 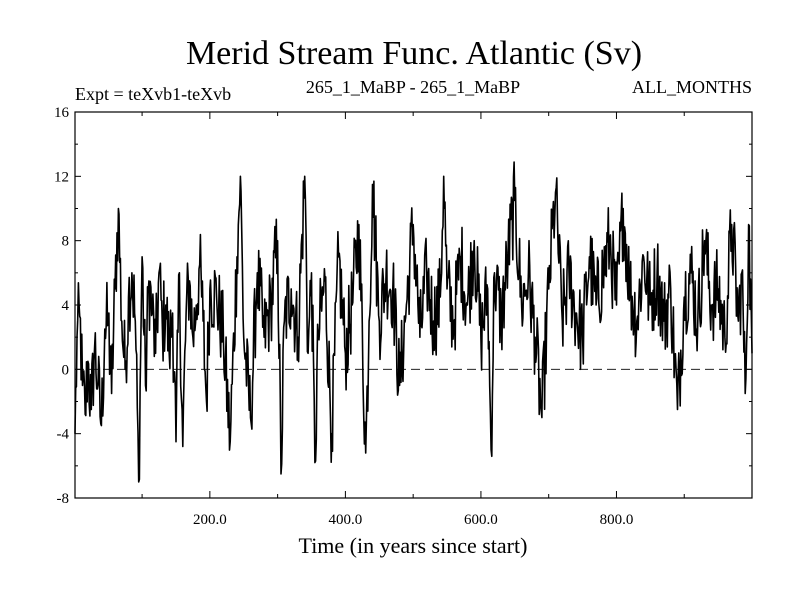 I want to click on y-tick-label: 0, so click(x=66, y=370).